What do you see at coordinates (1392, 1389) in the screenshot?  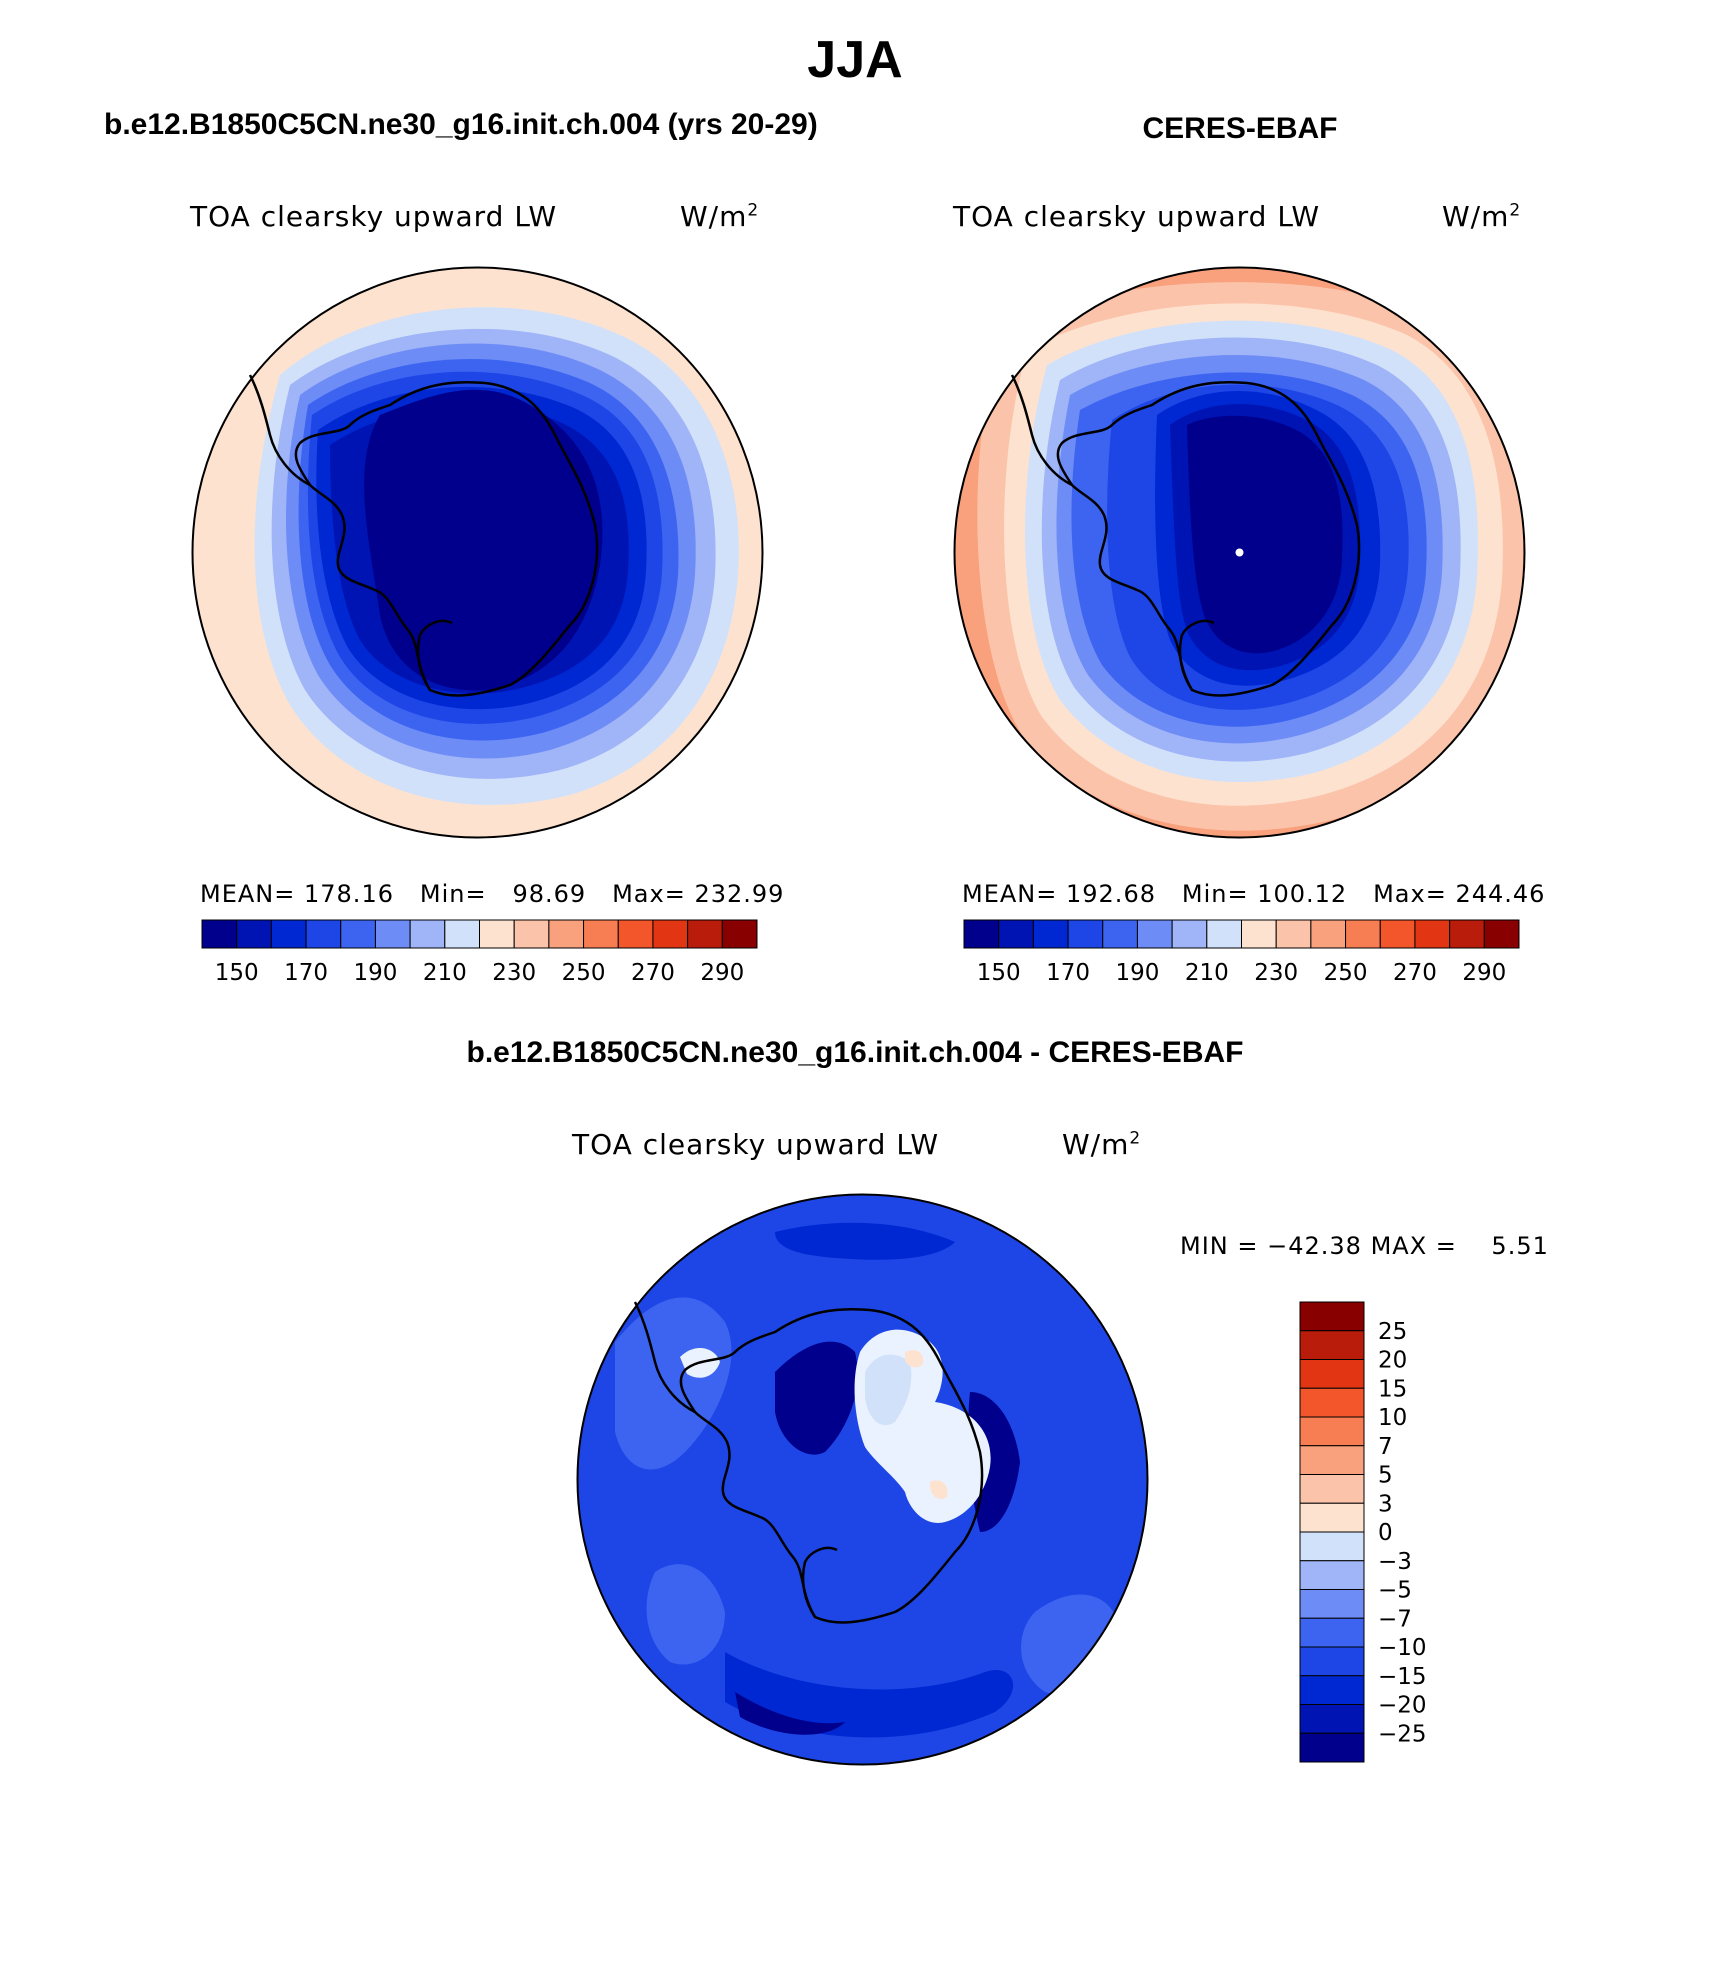 I see `diff-colorbar-tick-label: 15` at bounding box center [1392, 1389].